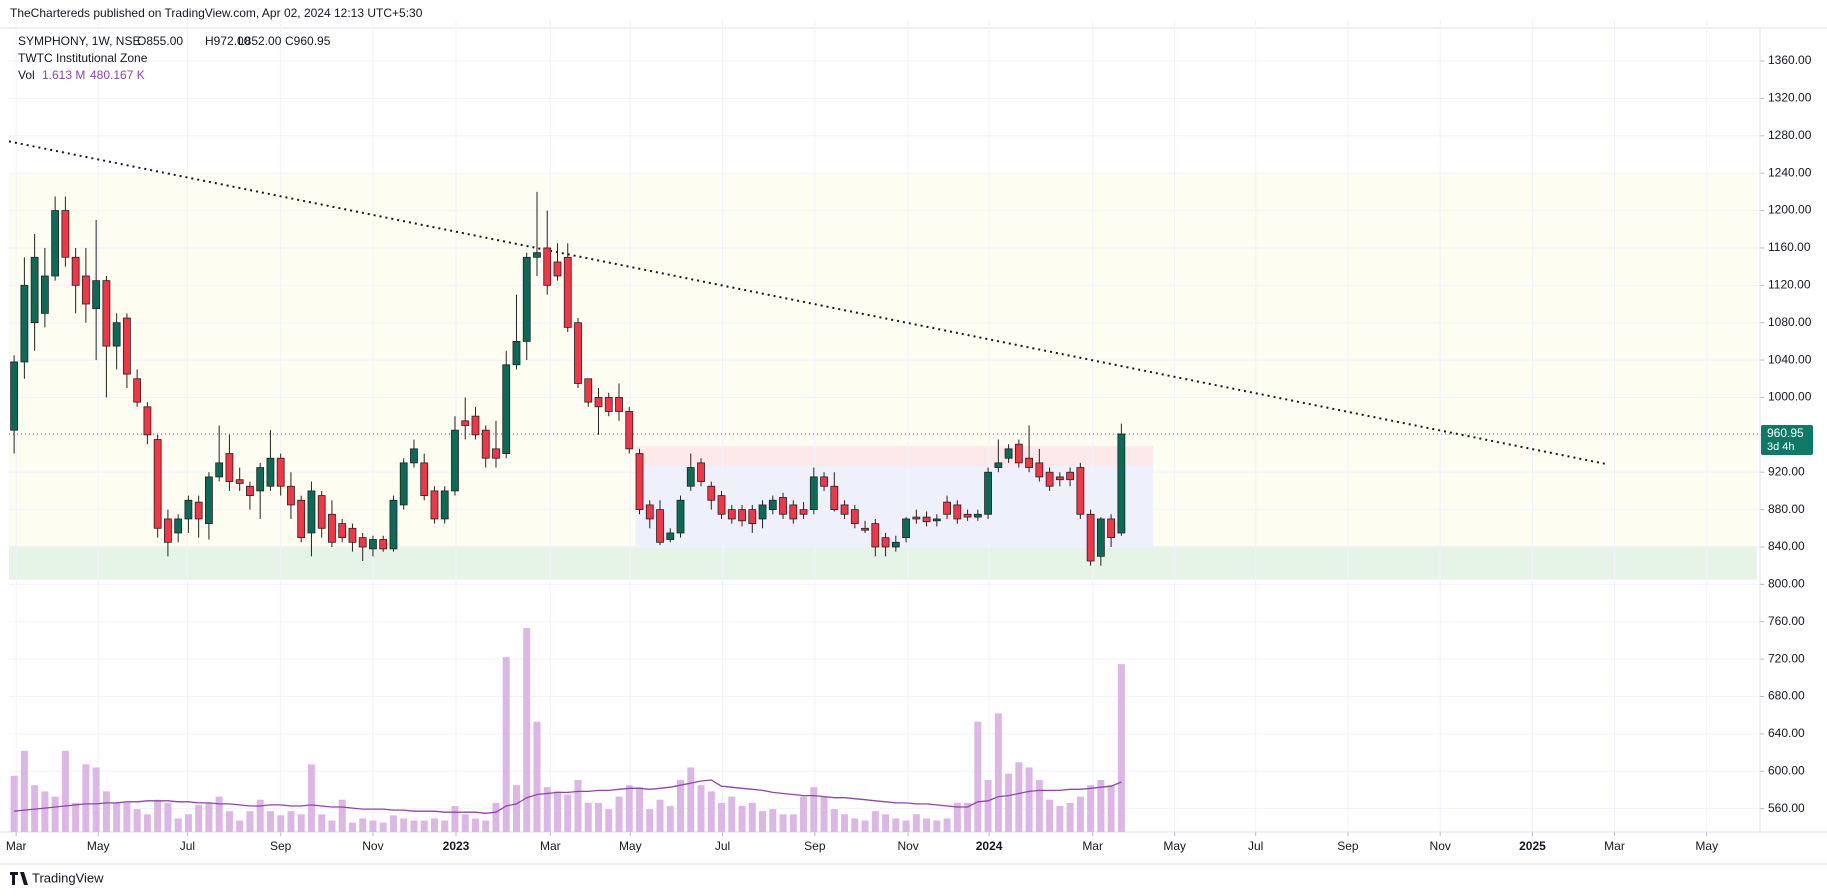 Image resolution: width=1827 pixels, height=896 pixels. What do you see at coordinates (308, 41) in the screenshot?
I see `legend-close: C960.95` at bounding box center [308, 41].